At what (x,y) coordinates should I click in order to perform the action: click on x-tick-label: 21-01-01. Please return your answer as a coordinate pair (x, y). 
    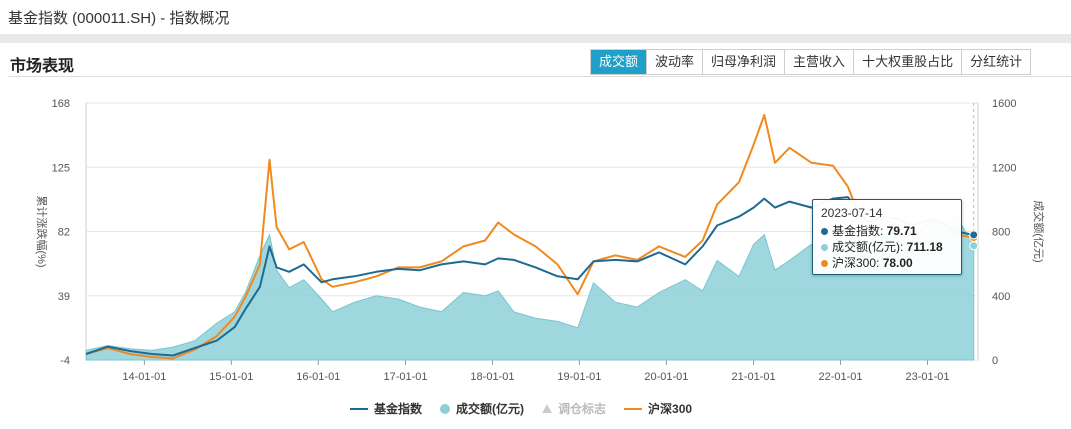
    Looking at the image, I should click on (754, 377).